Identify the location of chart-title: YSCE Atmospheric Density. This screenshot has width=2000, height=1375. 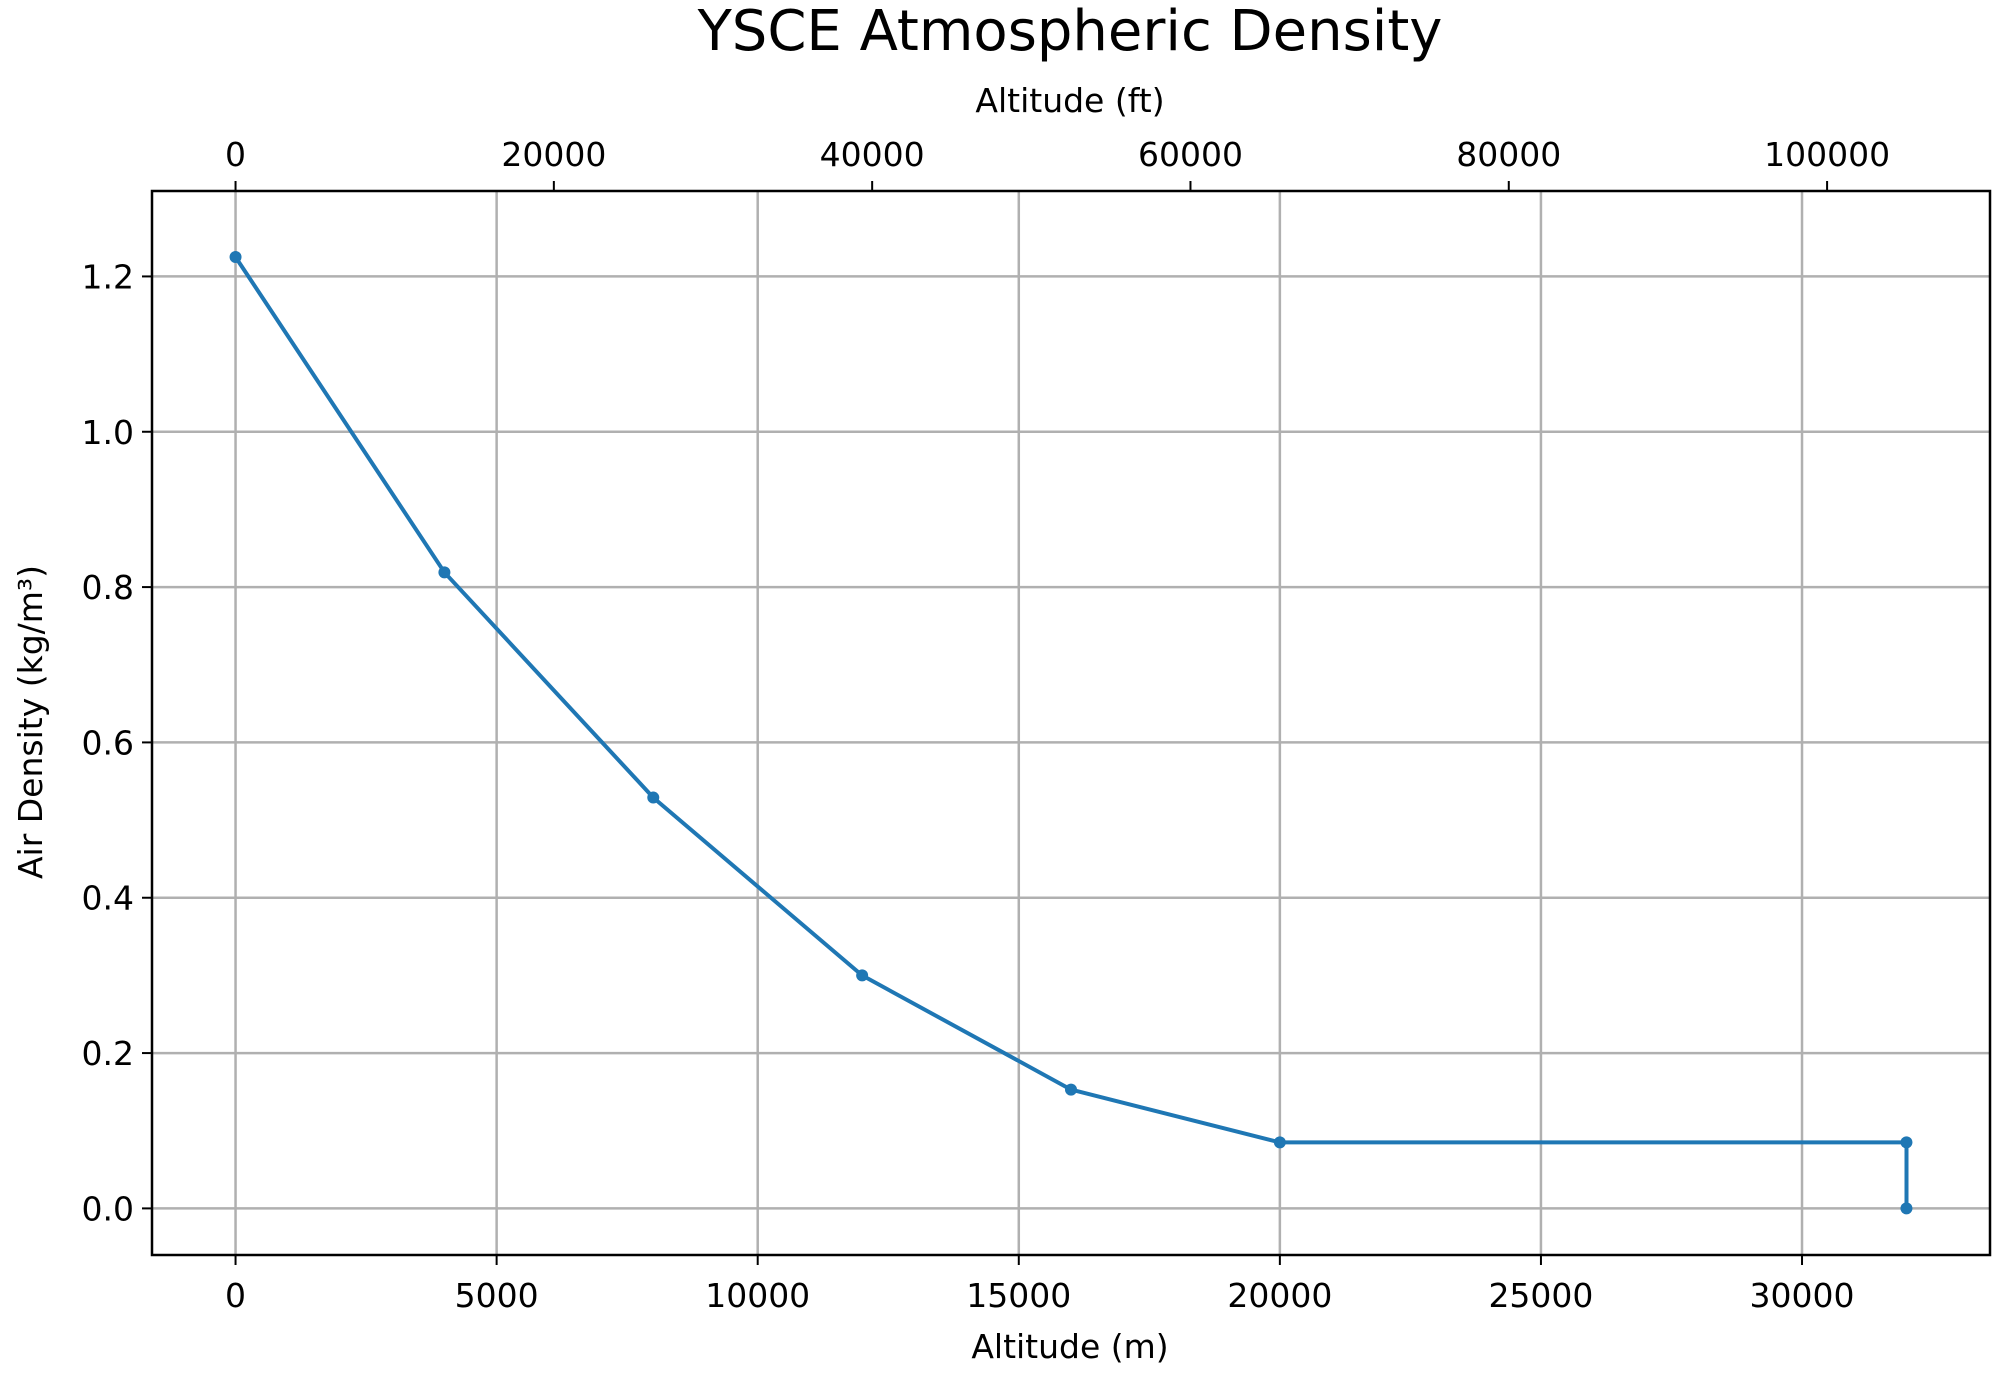
(1070, 32).